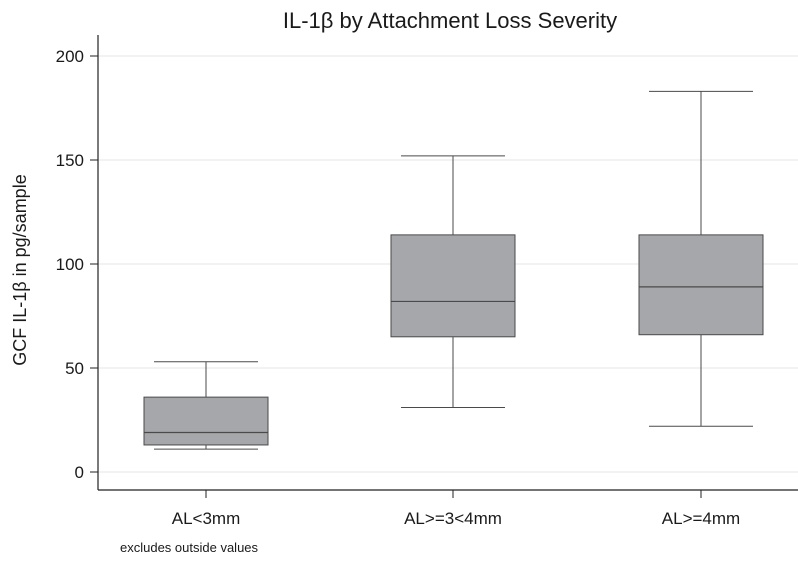 Image resolution: width=798 pixels, height=563 pixels. Describe the element at coordinates (20, 269) in the screenshot. I see `y-axis-title: GCF IL-1β in pg/sample` at that location.